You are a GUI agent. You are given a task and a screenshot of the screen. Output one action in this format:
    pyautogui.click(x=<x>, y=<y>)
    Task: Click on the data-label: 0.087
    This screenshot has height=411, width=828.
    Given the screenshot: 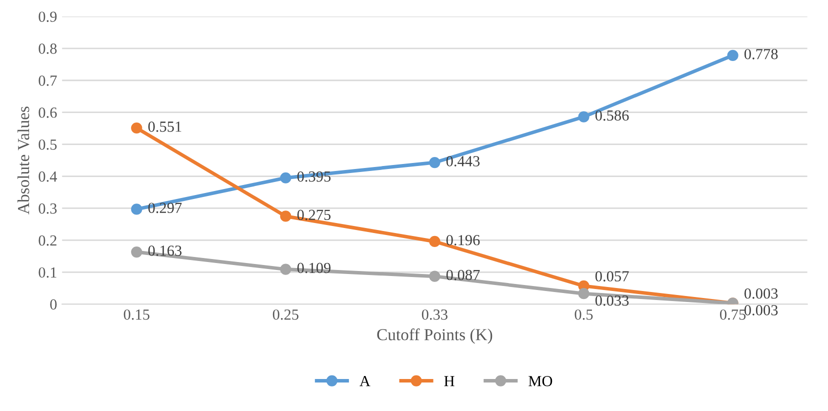 What is the action you would take?
    pyautogui.click(x=463, y=275)
    